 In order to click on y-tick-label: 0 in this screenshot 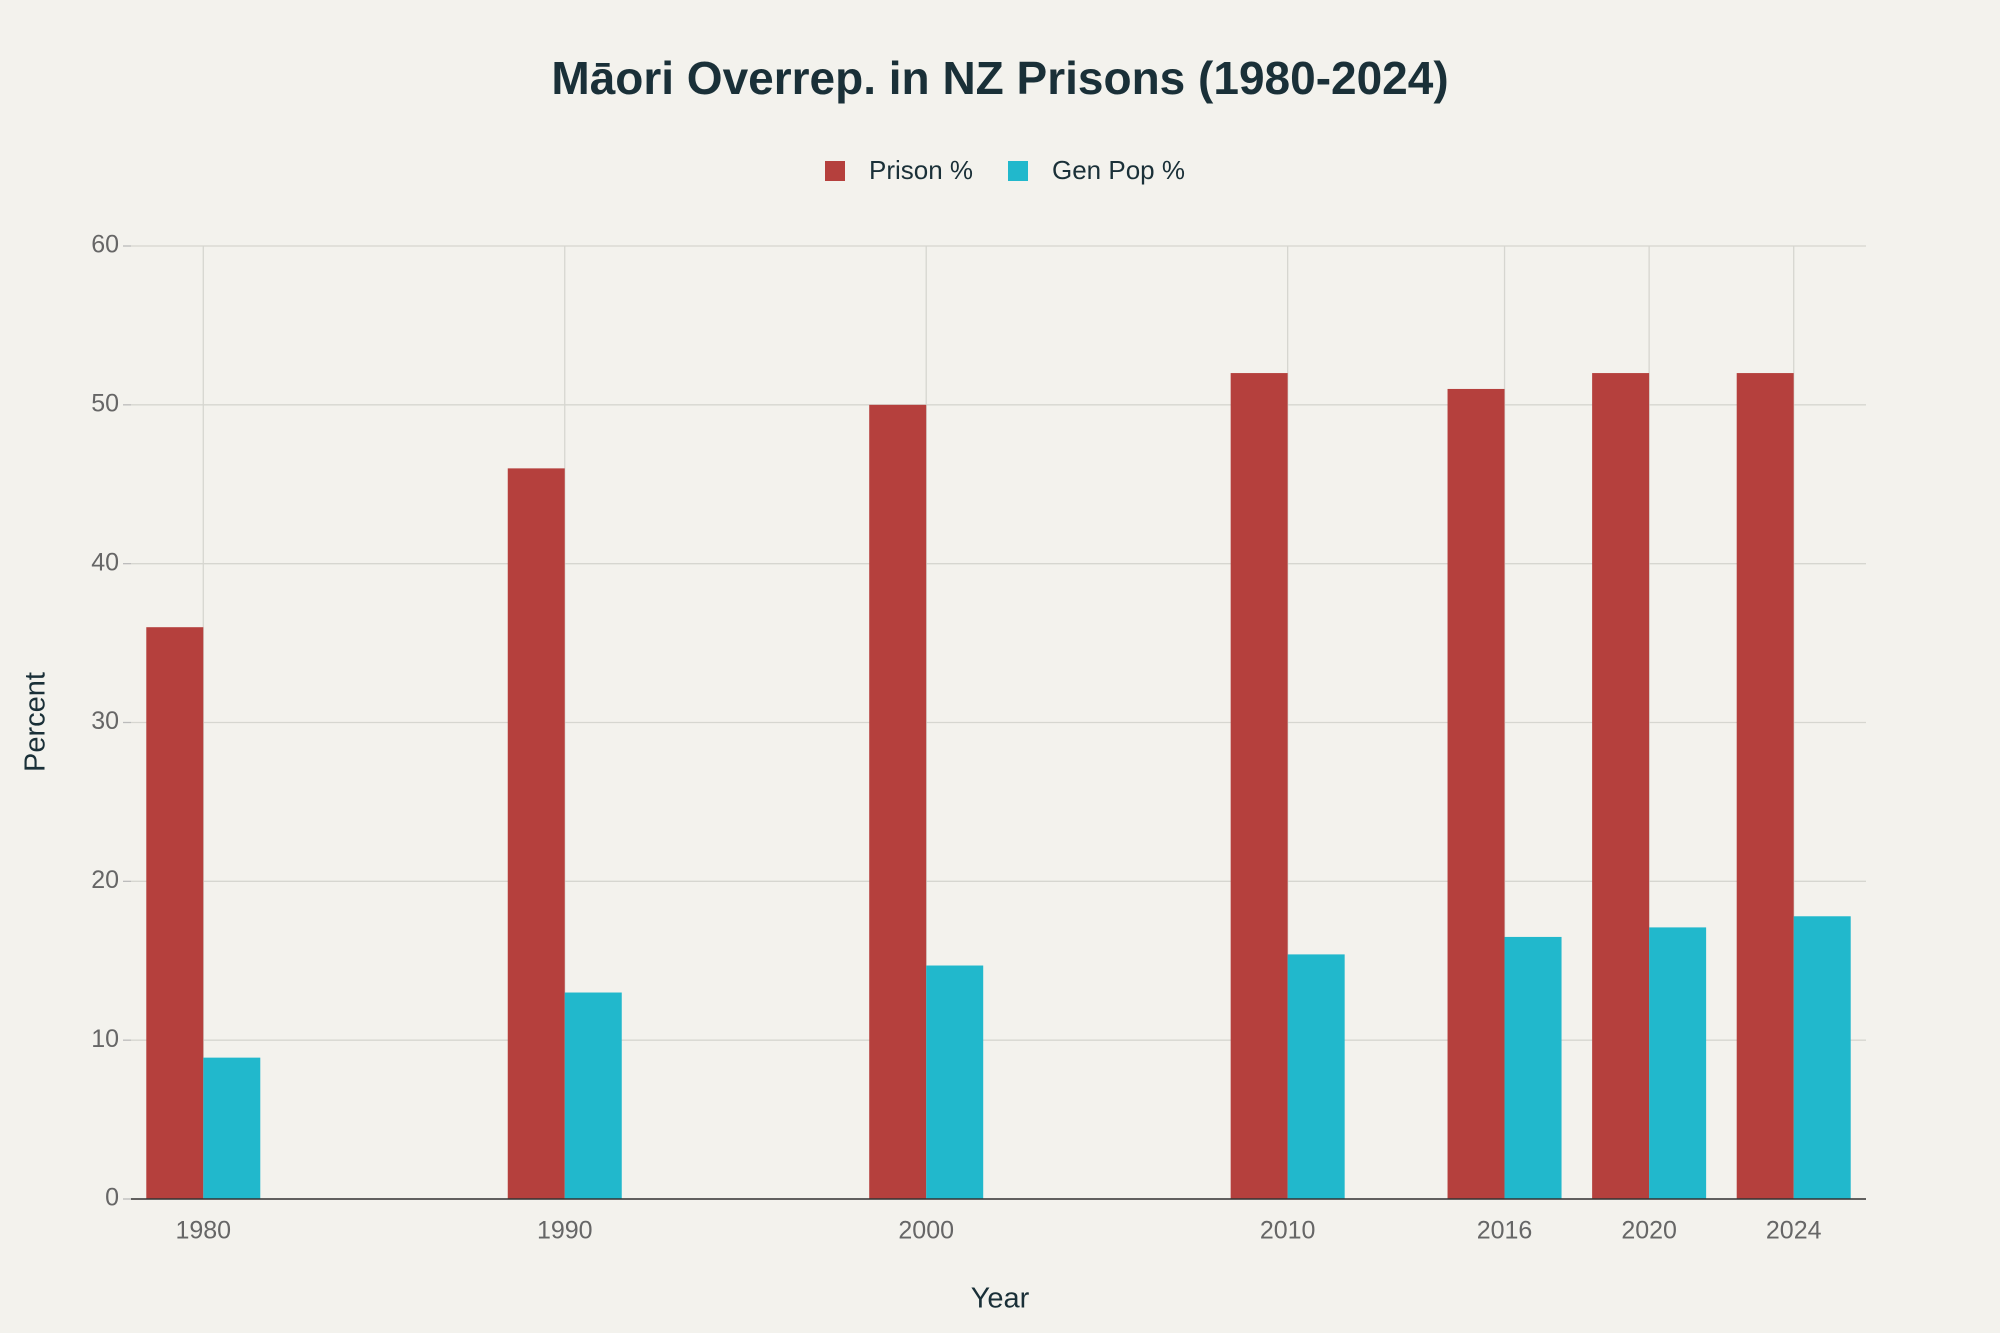, I will do `click(112, 1198)`.